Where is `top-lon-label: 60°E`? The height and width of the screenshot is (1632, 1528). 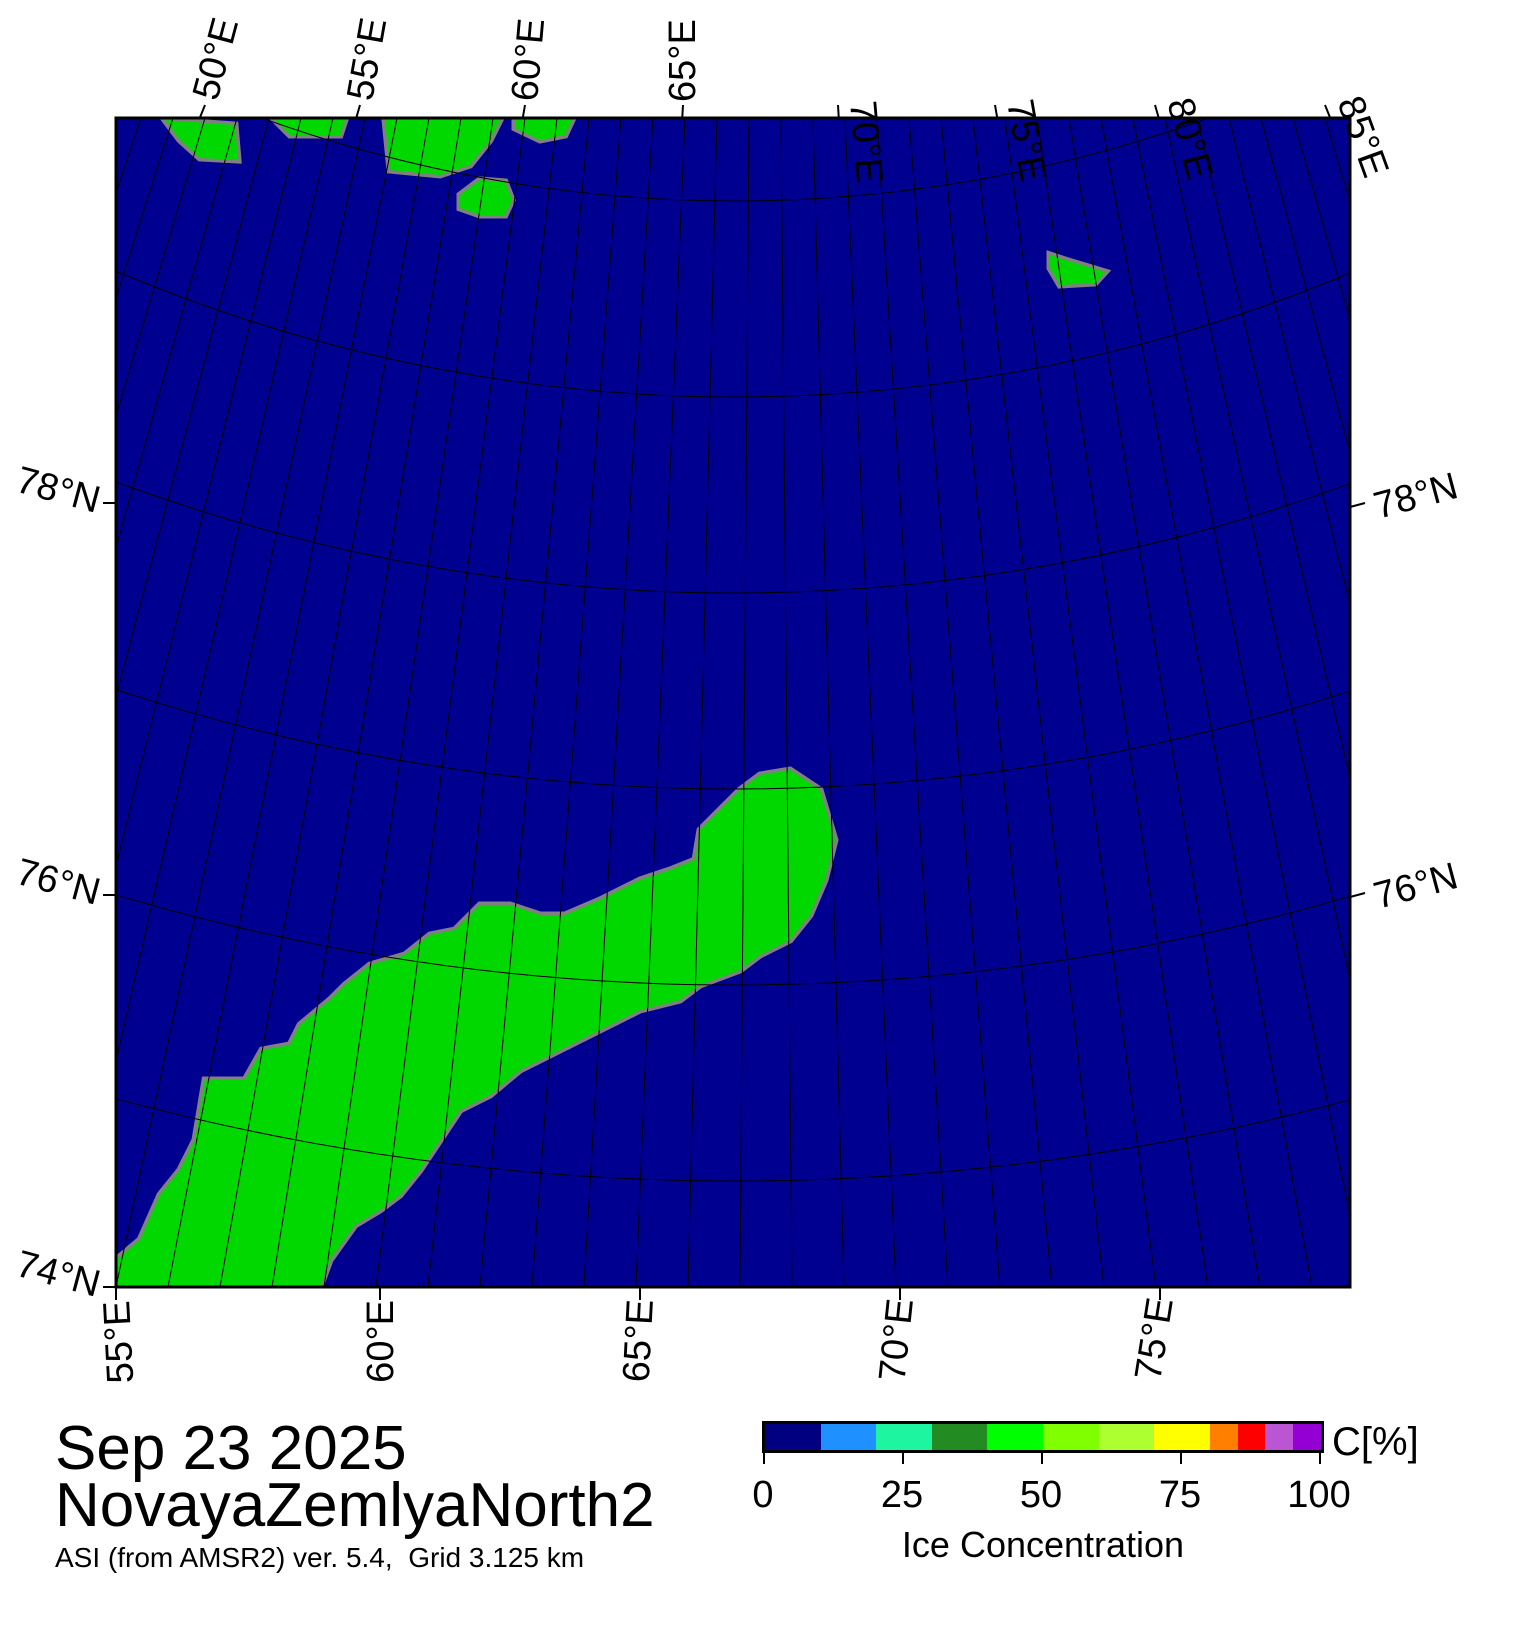
top-lon-label: 60°E is located at coordinates (528, 60).